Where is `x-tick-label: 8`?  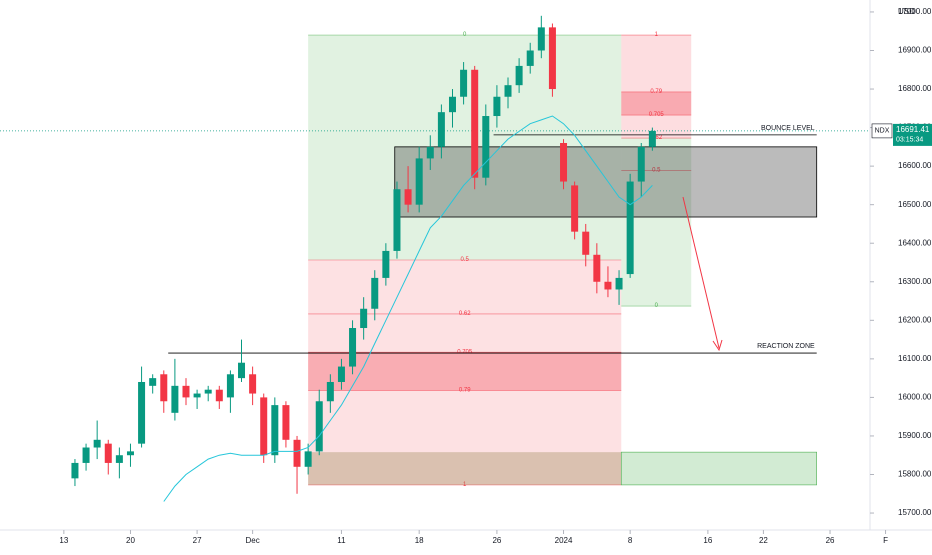
x-tick-label: 8 is located at coordinates (630, 540).